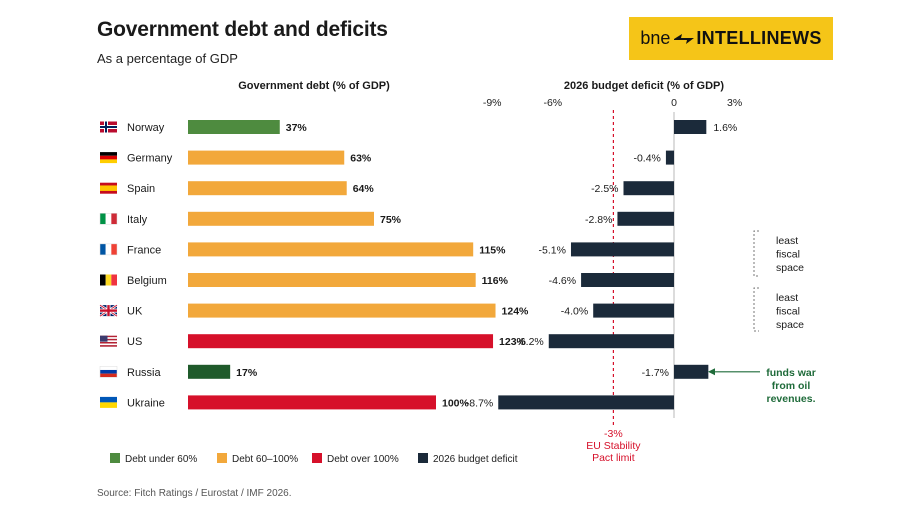 This screenshot has height=510, width=900. I want to click on debt-value-label: 100%, so click(456, 403).